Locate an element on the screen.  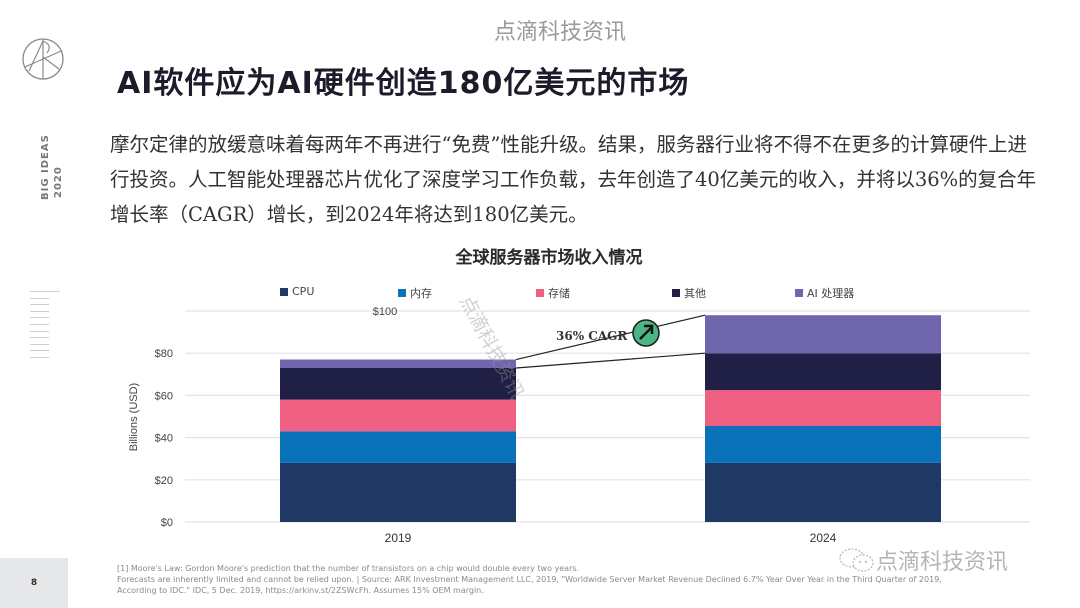
cagr-label: 36% CAGR is located at coordinates (592, 336).